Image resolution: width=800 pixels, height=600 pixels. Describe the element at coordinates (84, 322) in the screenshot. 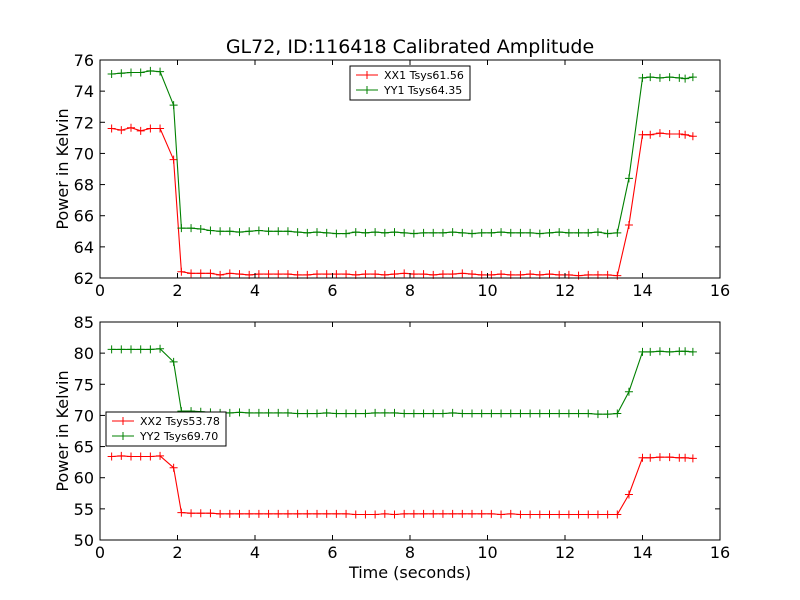

I see `bottom-y-tick-label: 85` at that location.